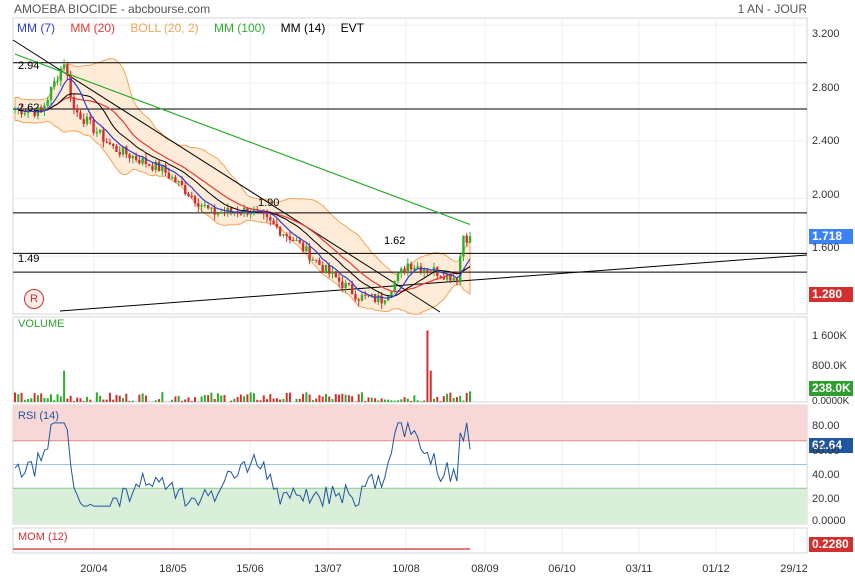  What do you see at coordinates (164, 28) in the screenshot?
I see `legend-boll: BOLL (20, 2)` at bounding box center [164, 28].